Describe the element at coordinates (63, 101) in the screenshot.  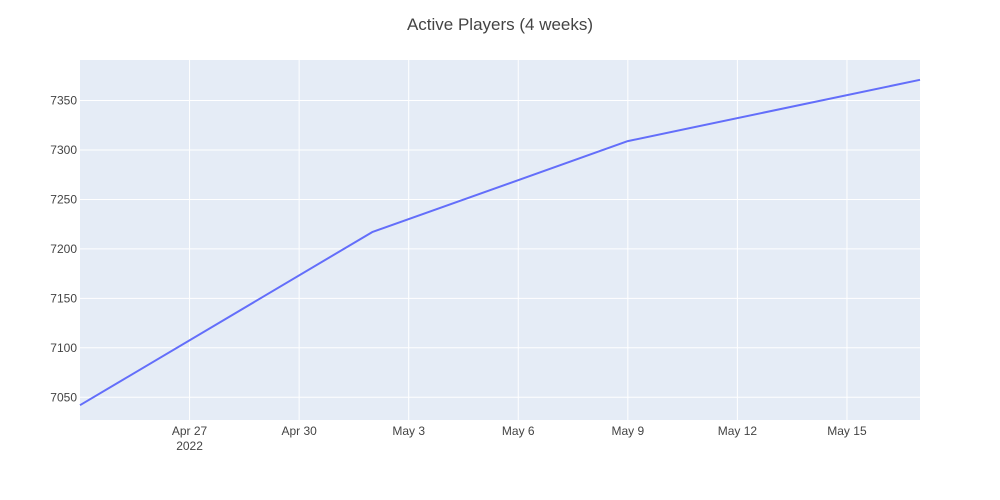
I see `y-tick-label: 7350` at that location.